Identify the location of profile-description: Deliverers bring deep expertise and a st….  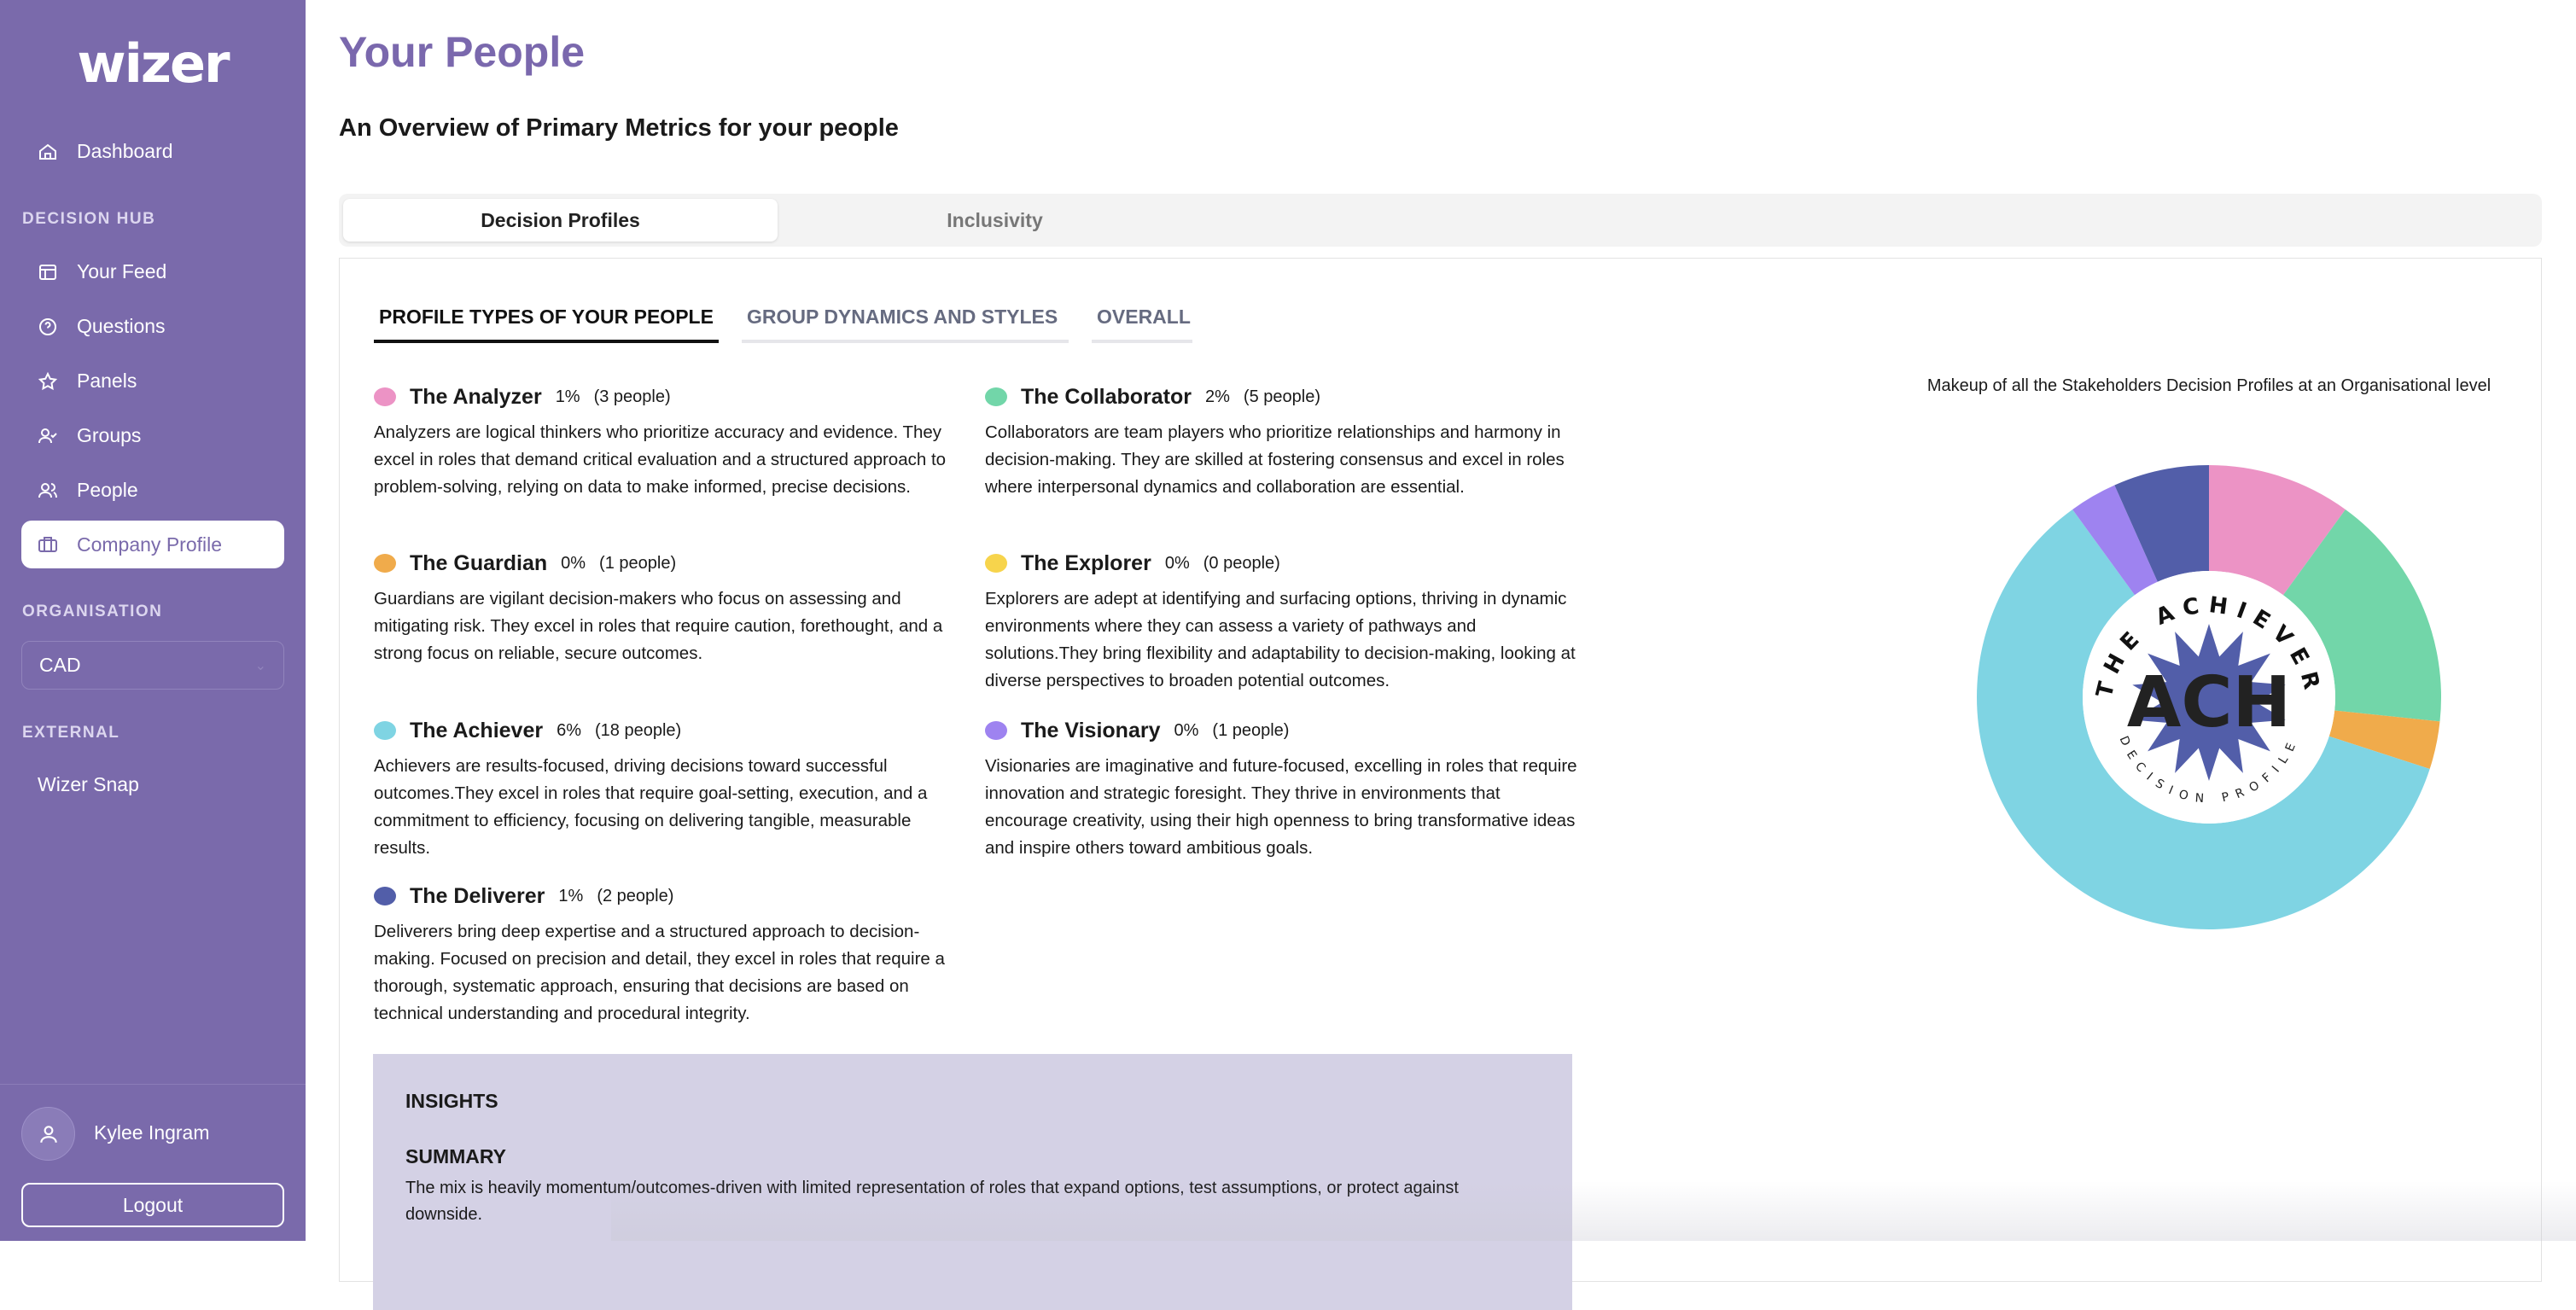
(659, 973).